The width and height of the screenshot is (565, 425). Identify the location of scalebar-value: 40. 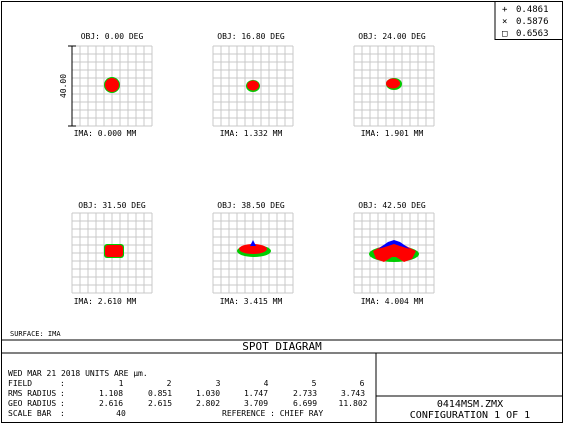
(121, 413).